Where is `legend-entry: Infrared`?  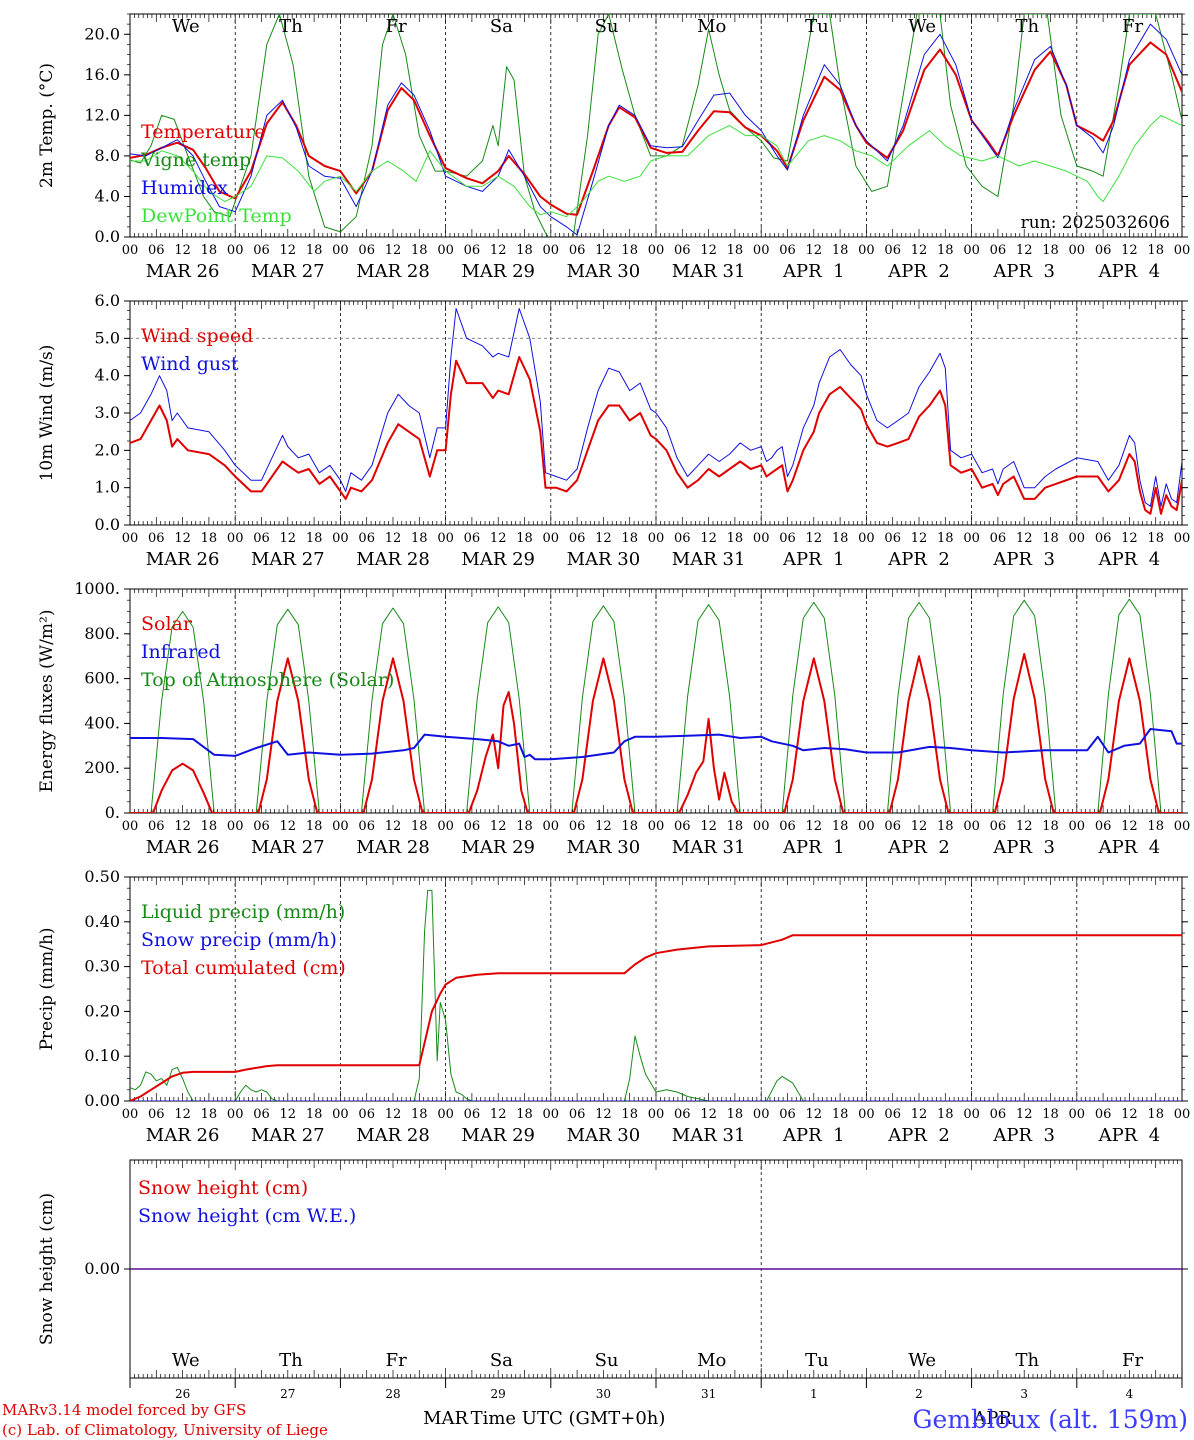 legend-entry: Infrared is located at coordinates (181, 652).